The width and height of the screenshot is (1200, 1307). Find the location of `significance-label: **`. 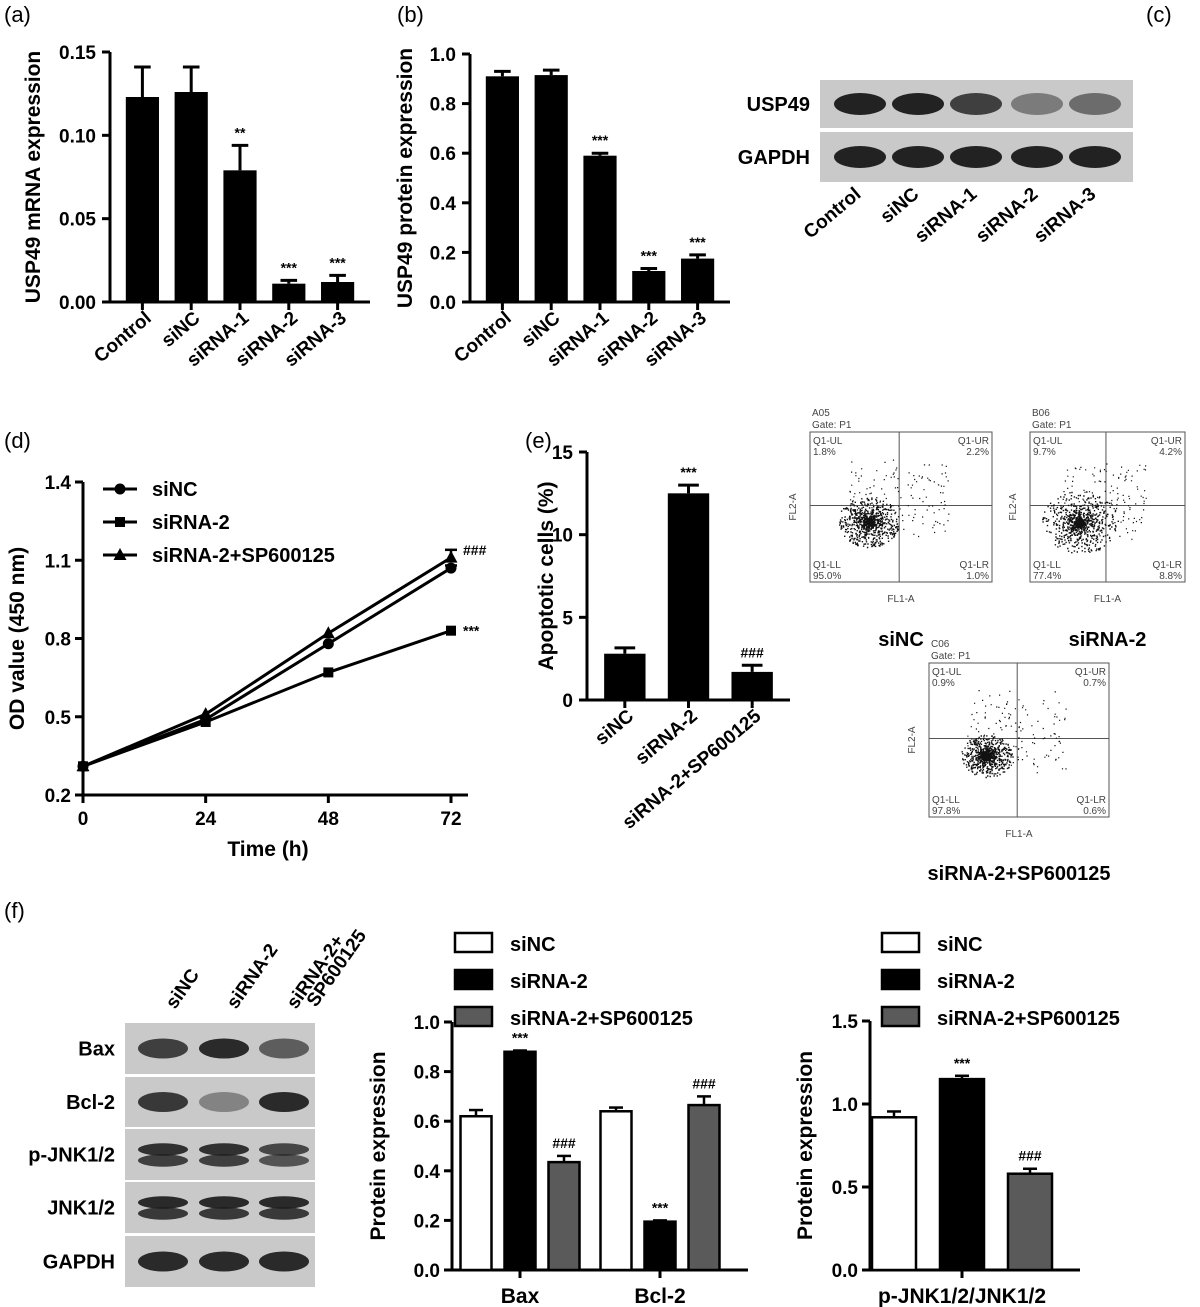

significance-label: ** is located at coordinates (240, 132).